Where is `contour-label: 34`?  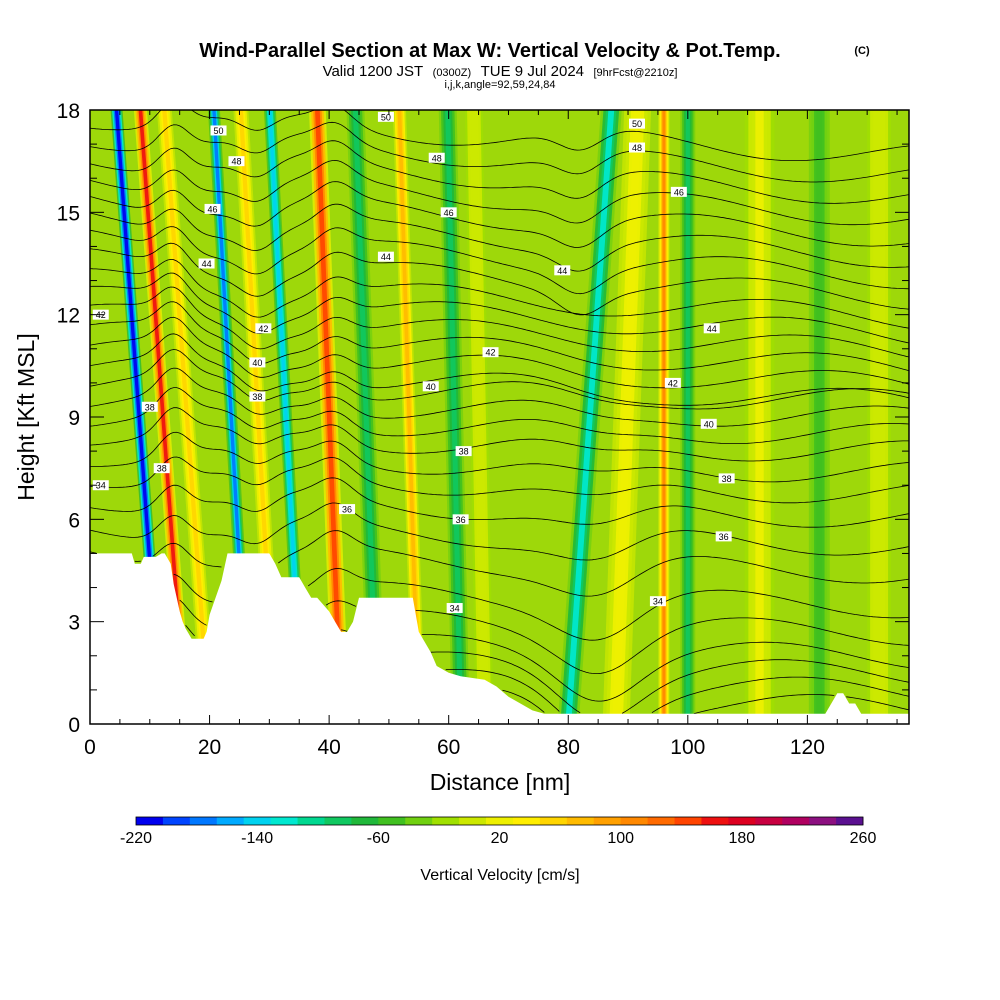 contour-label: 34 is located at coordinates (454, 608).